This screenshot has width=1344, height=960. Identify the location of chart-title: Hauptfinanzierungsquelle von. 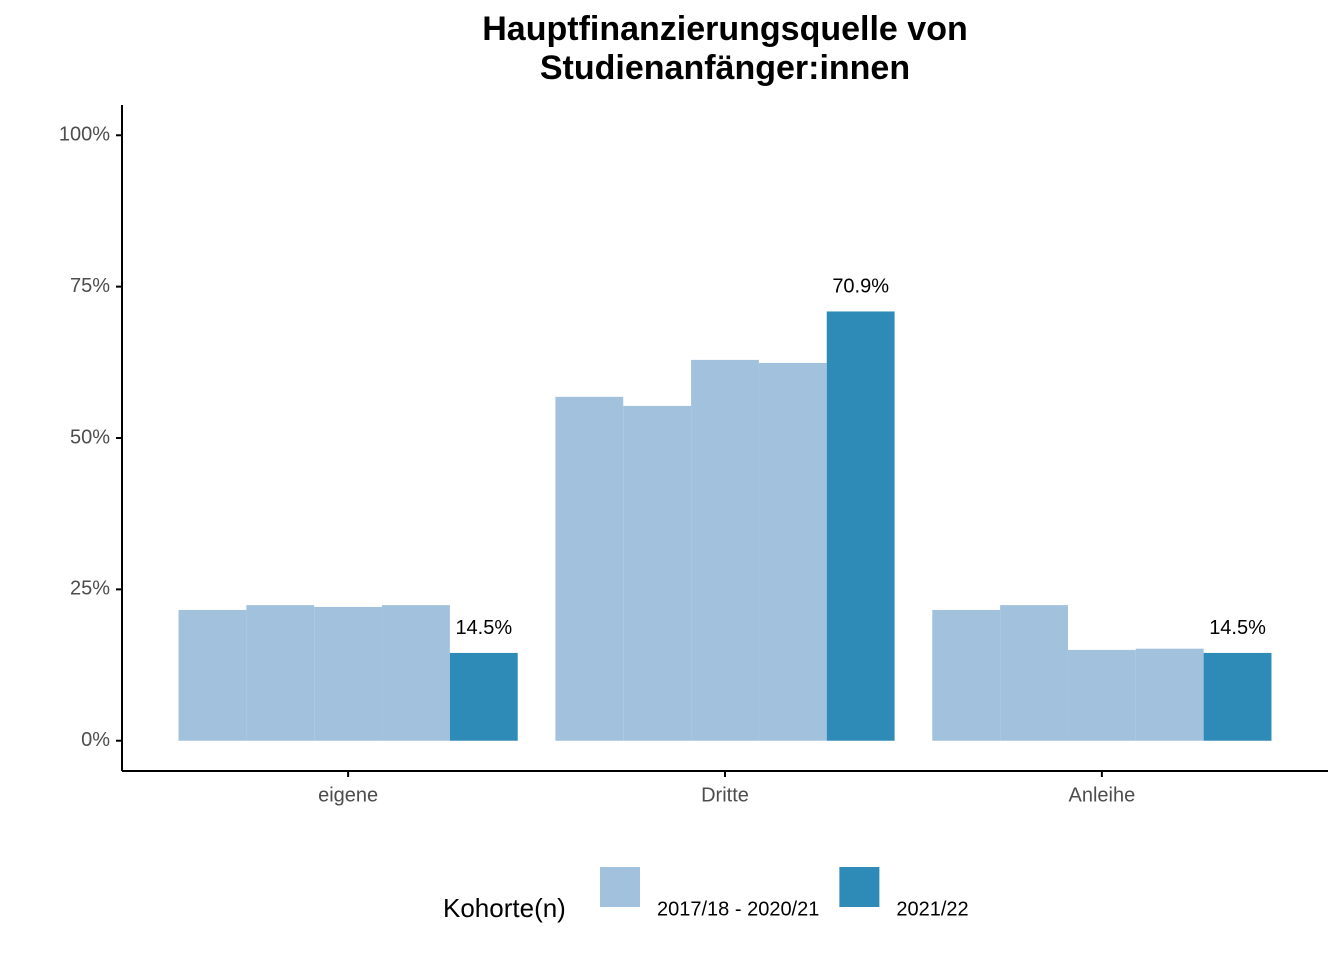
(724, 29).